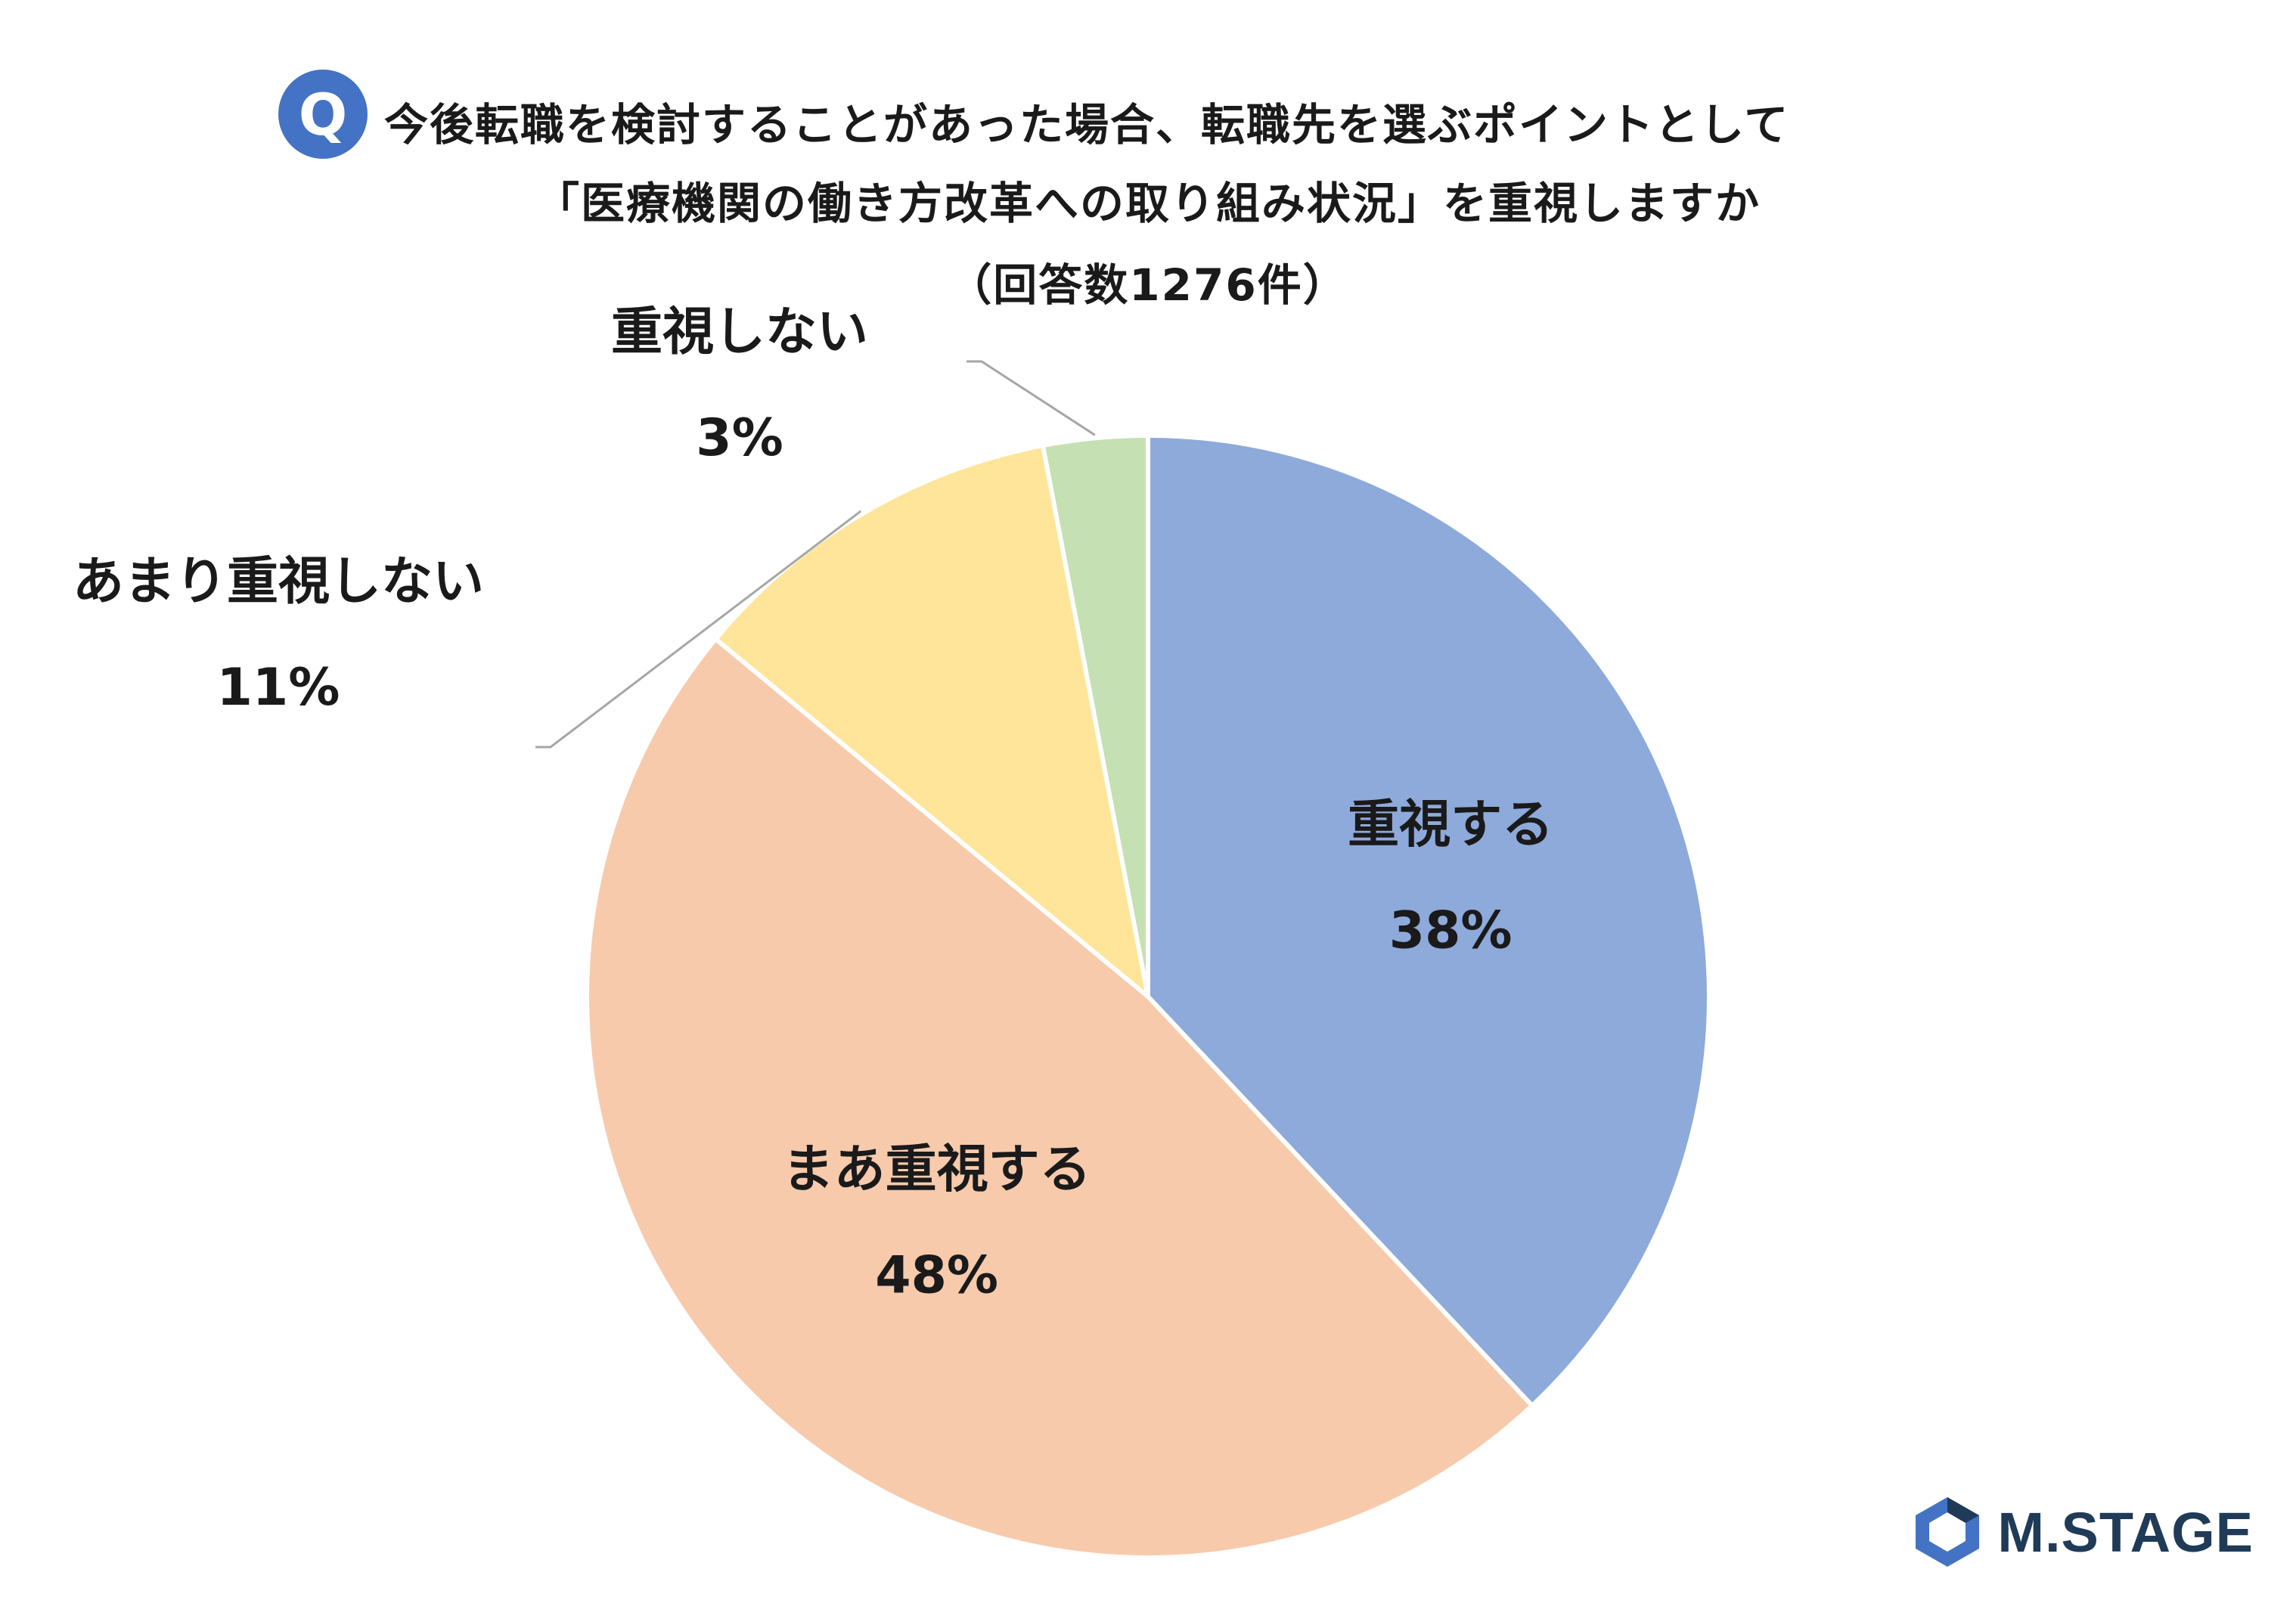 The height and width of the screenshot is (1597, 2296). I want to click on slice-label: 重視する, so click(1450, 824).